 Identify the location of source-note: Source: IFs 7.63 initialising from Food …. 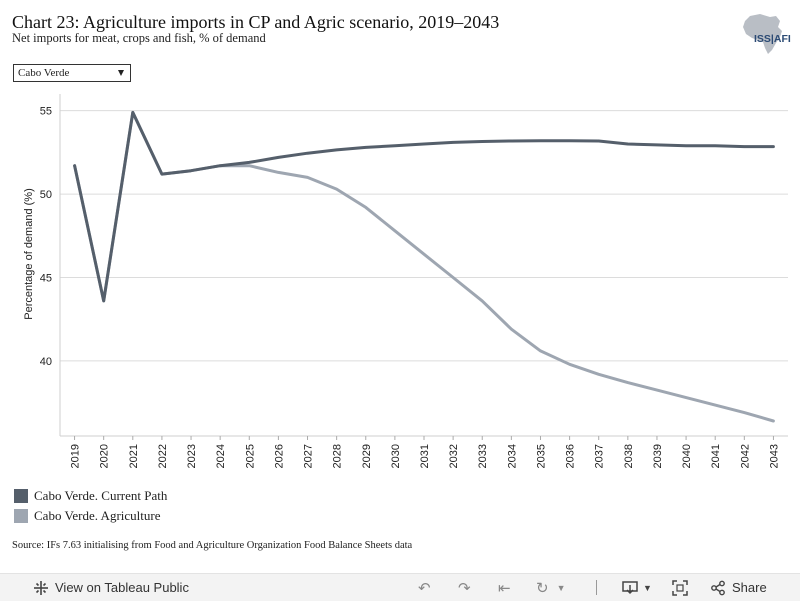
(212, 545).